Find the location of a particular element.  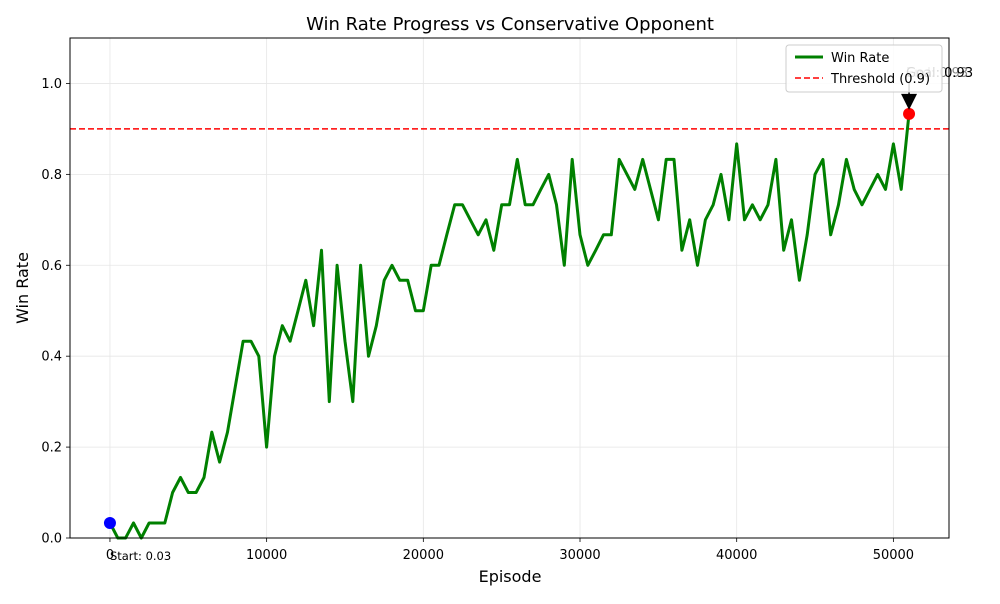

x-tick-label: 30000 is located at coordinates (579, 555).